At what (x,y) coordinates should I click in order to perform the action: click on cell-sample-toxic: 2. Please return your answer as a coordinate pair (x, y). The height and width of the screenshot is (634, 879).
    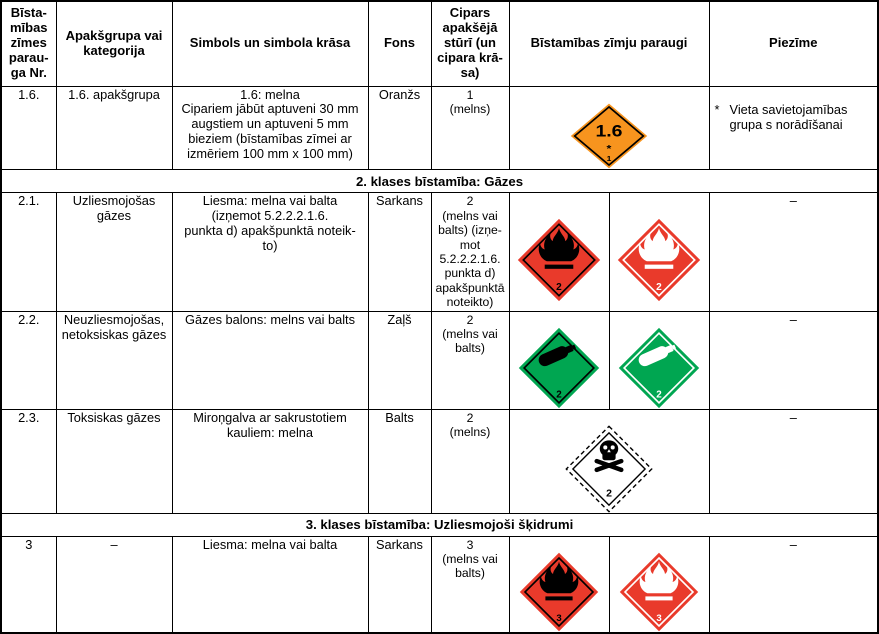
    Looking at the image, I should click on (609, 461).